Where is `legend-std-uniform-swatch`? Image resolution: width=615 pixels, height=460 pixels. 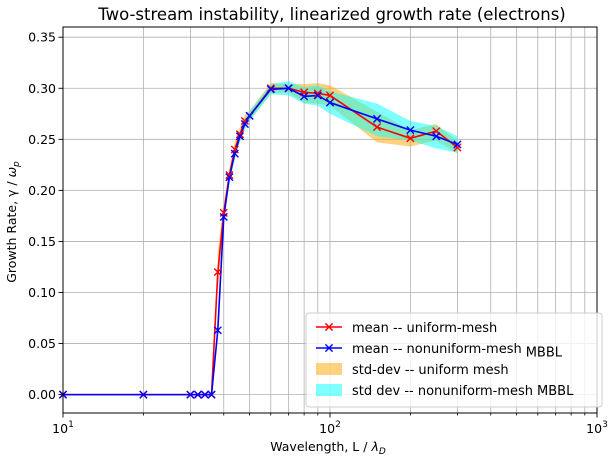
legend-std-uniform-swatch is located at coordinates (329, 369).